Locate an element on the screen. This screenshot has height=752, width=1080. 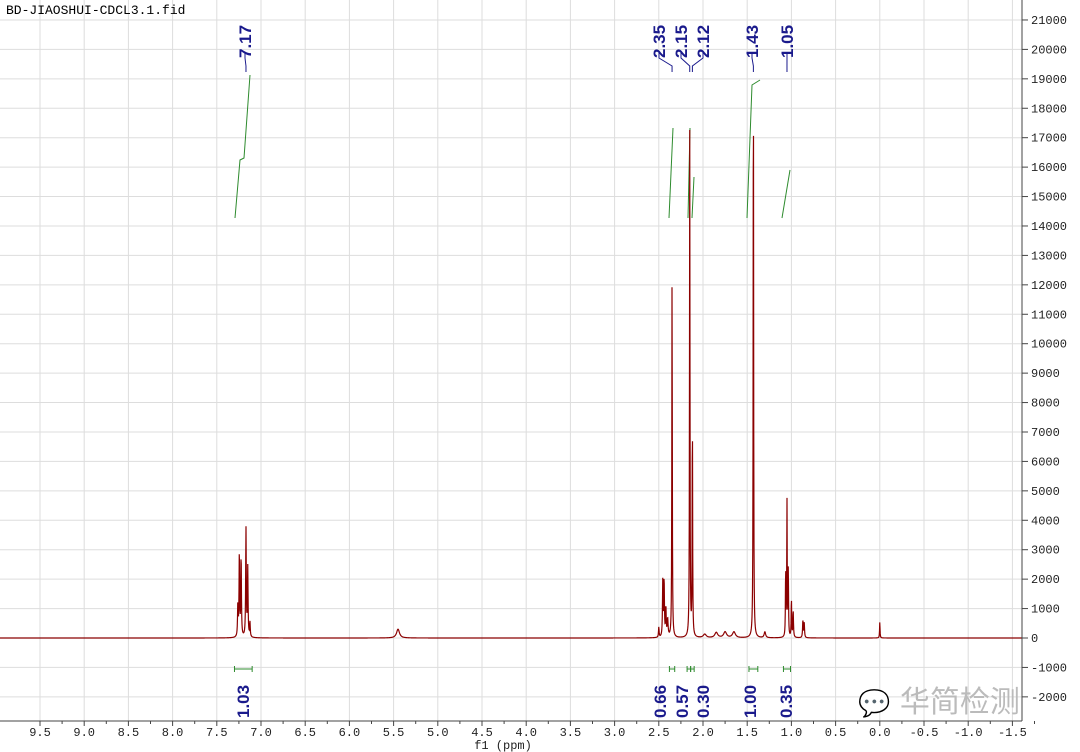
y-tick-label: 4000 is located at coordinates (1045, 521).